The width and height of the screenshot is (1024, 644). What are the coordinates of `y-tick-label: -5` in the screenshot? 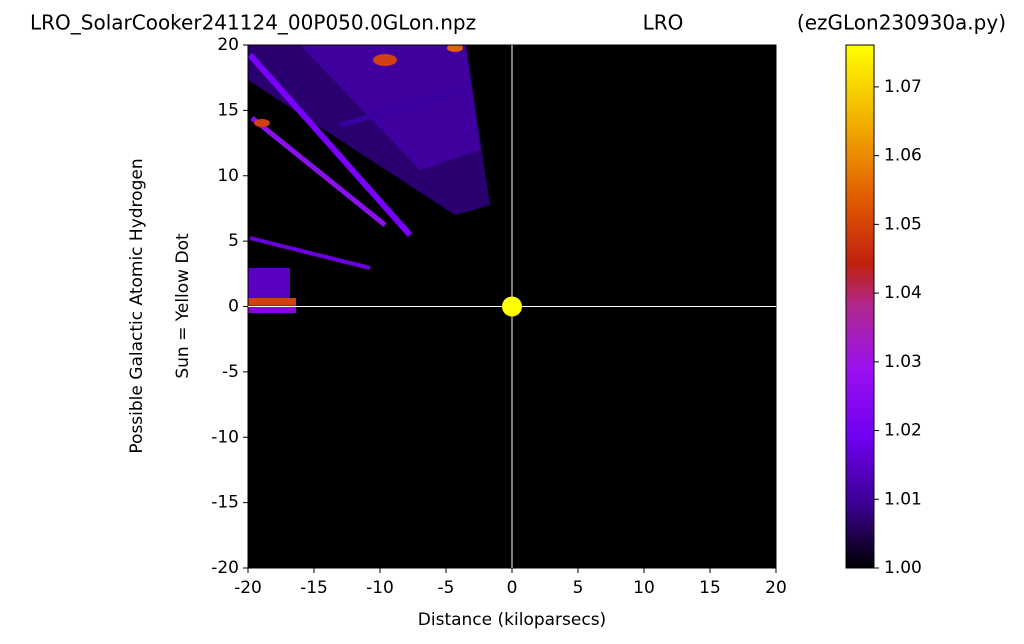 It's located at (230, 372).